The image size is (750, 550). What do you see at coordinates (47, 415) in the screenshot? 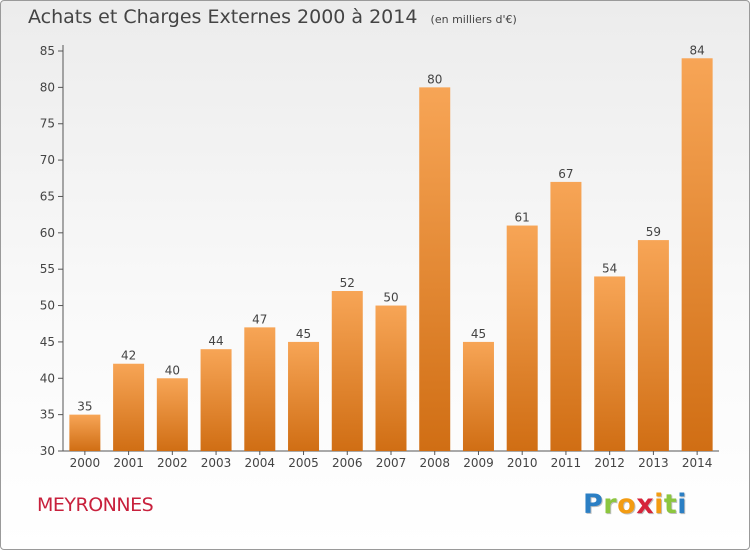
I see `y-tick-label: 35` at bounding box center [47, 415].